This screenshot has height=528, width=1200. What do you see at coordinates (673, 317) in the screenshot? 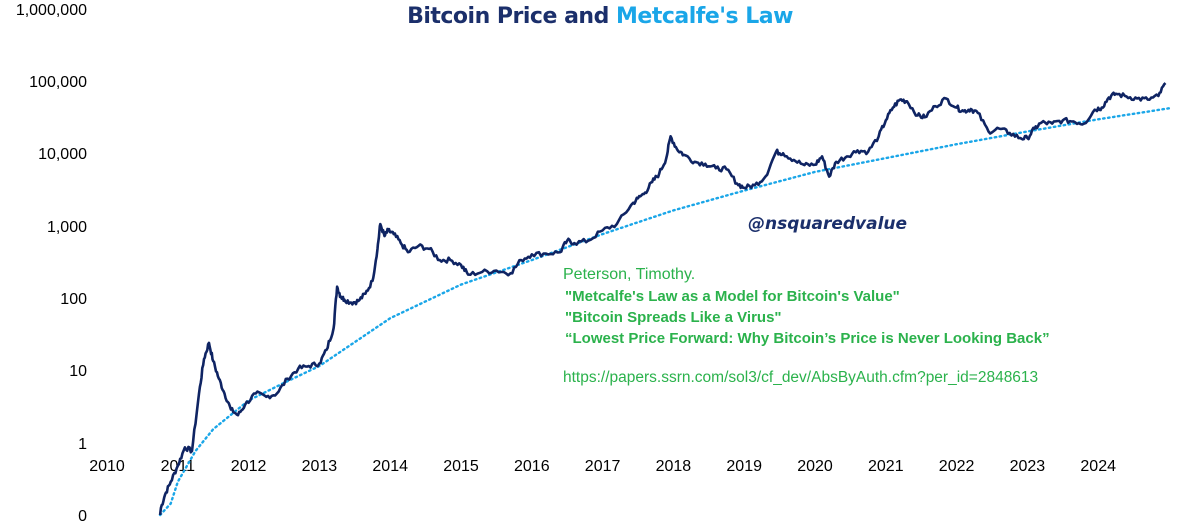
I see `citation-work: "Bitcoin Spreads Like a Virus"` at bounding box center [673, 317].